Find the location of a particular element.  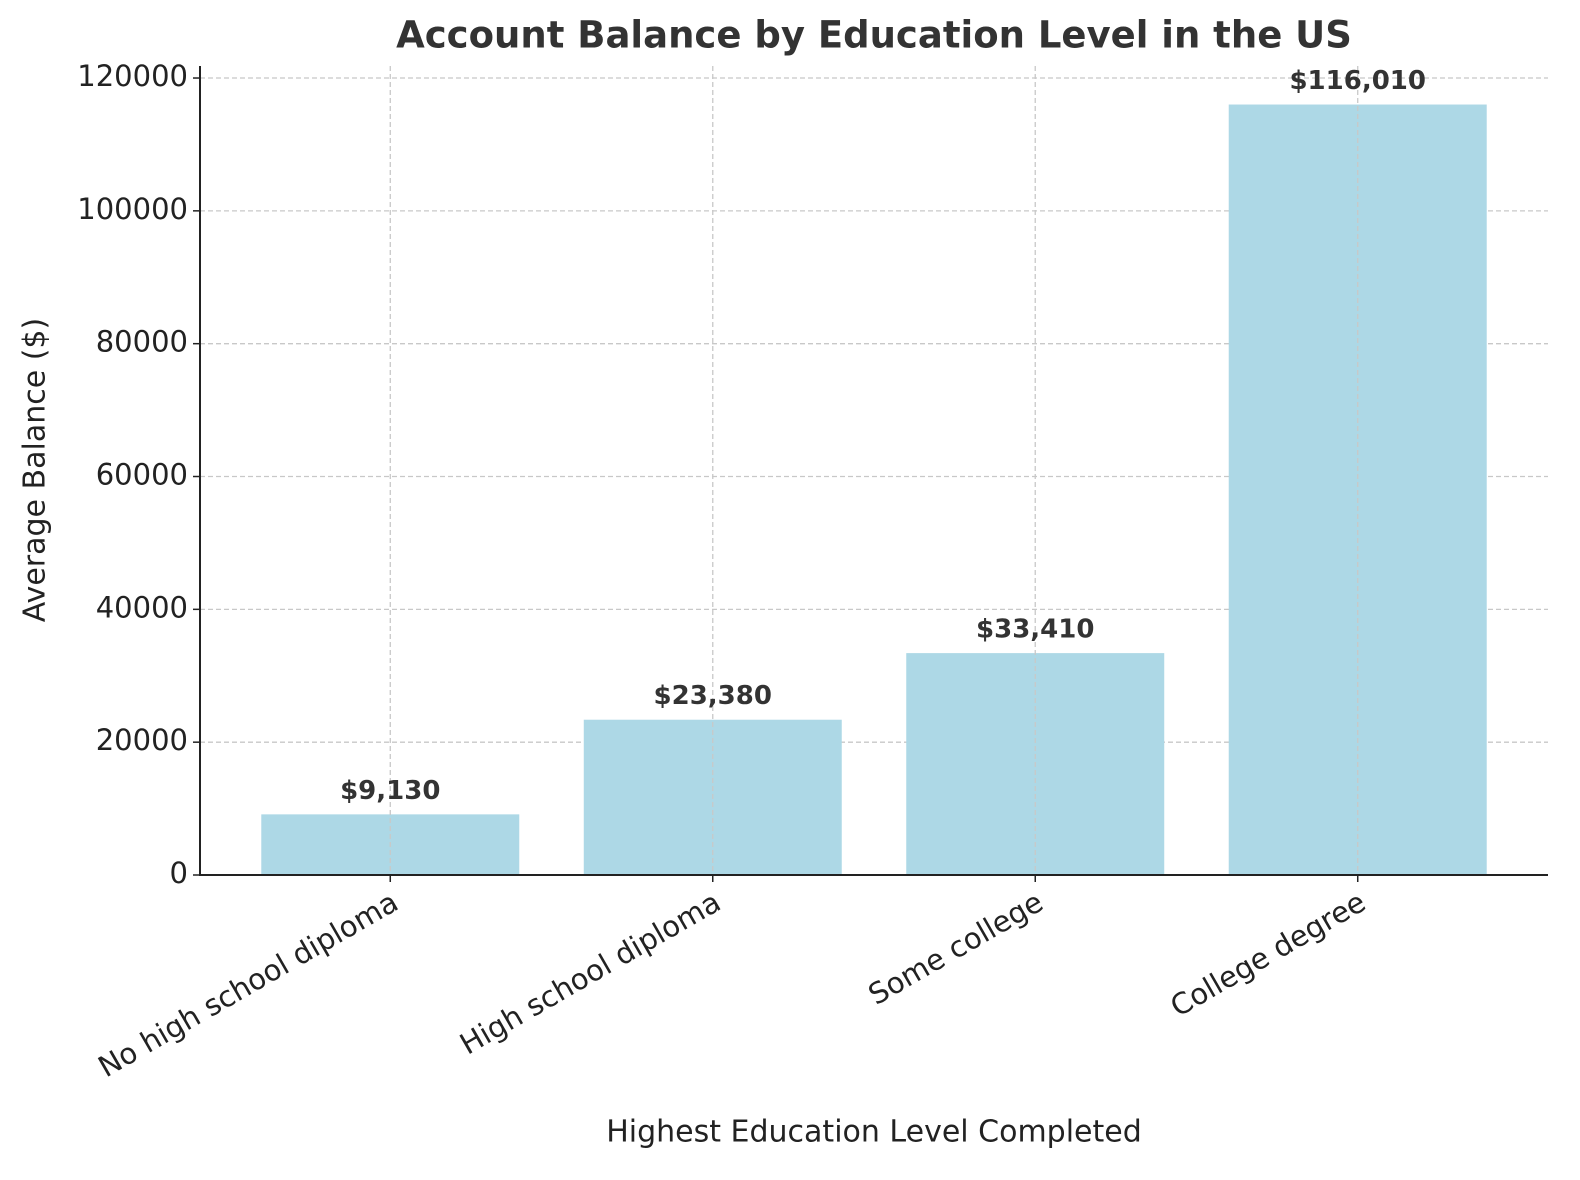

y-tick-label: 20000 is located at coordinates (142, 740).